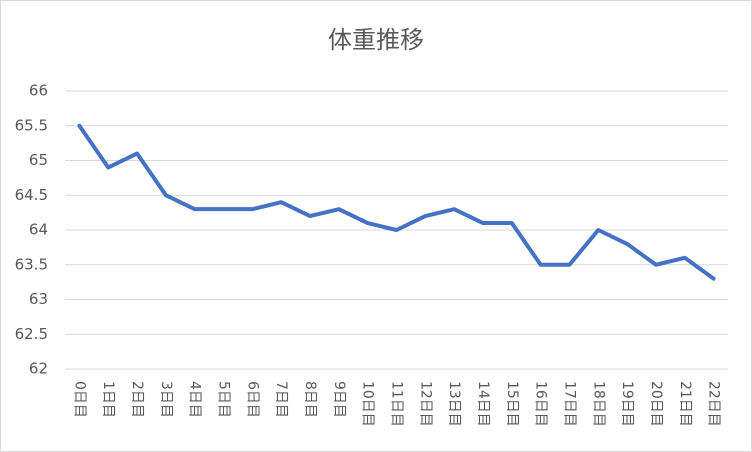 The height and width of the screenshot is (452, 752). I want to click on x-tick-label: 6日目, so click(252, 399).